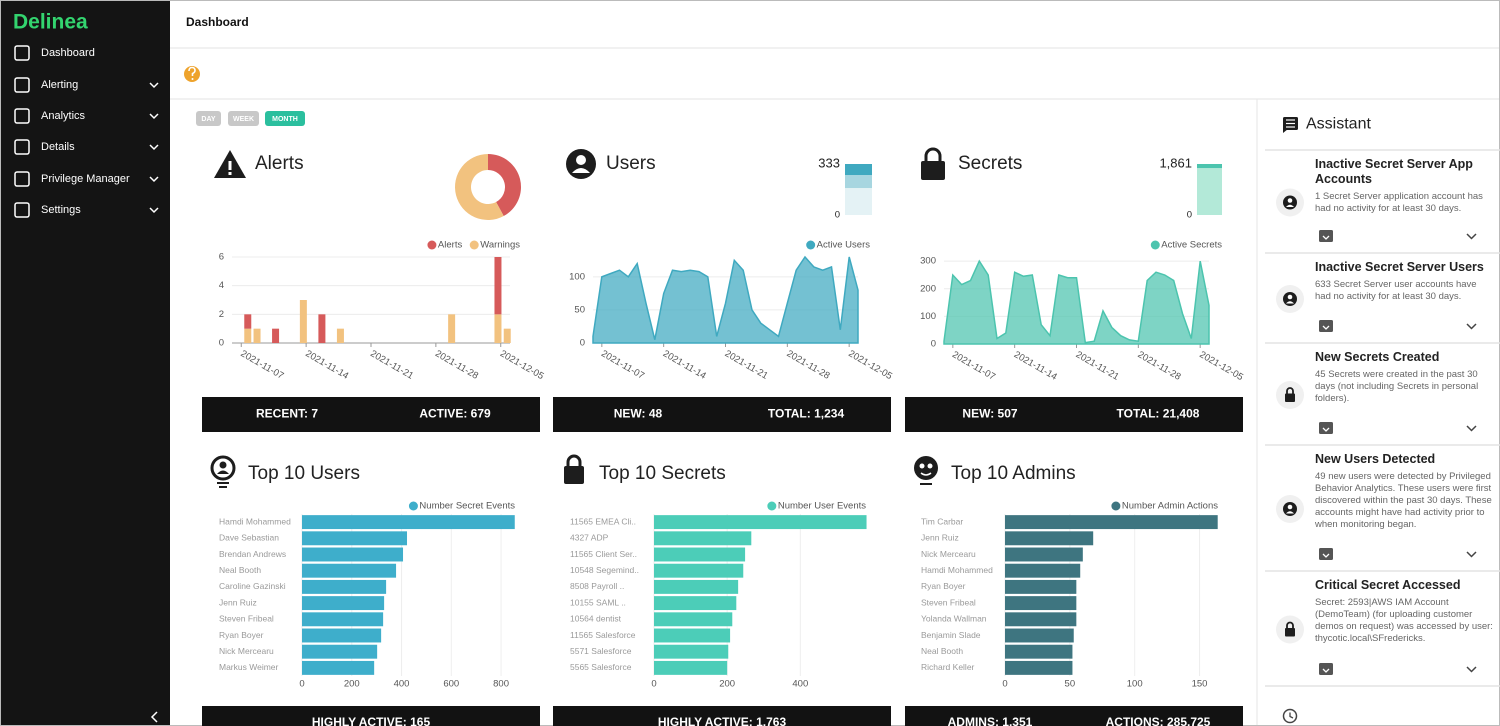  I want to click on nav-item: Analytics, so click(63, 116).